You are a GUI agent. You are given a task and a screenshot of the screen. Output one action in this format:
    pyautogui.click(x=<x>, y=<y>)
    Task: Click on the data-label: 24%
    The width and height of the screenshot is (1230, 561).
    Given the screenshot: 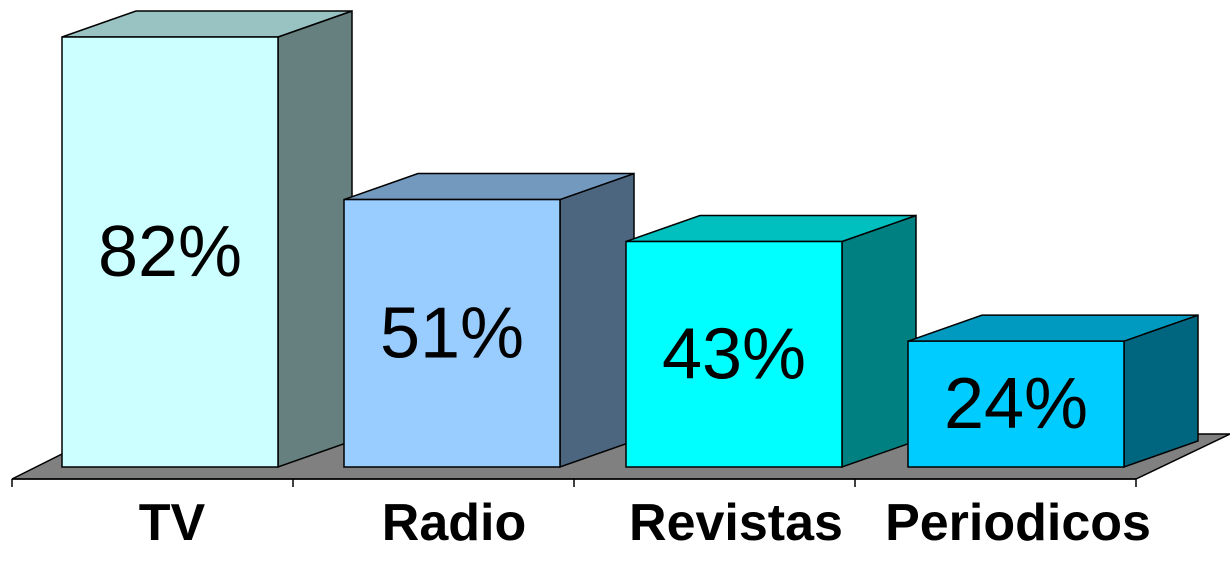 What is the action you would take?
    pyautogui.click(x=1016, y=404)
    